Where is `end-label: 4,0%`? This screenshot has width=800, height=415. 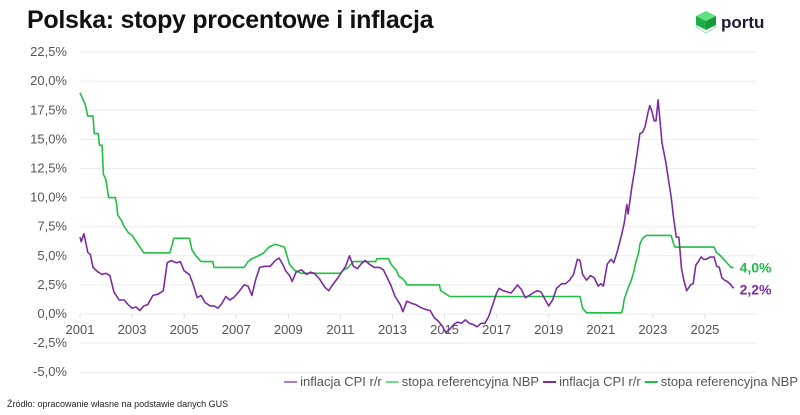
end-label: 4,0% is located at coordinates (756, 267).